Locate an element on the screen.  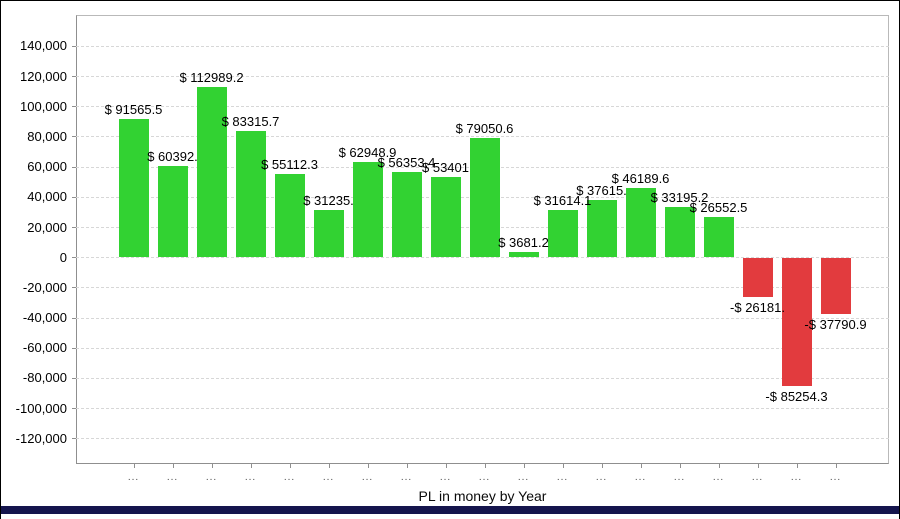
bar-value-label: $ 53401 is located at coordinates (445, 167).